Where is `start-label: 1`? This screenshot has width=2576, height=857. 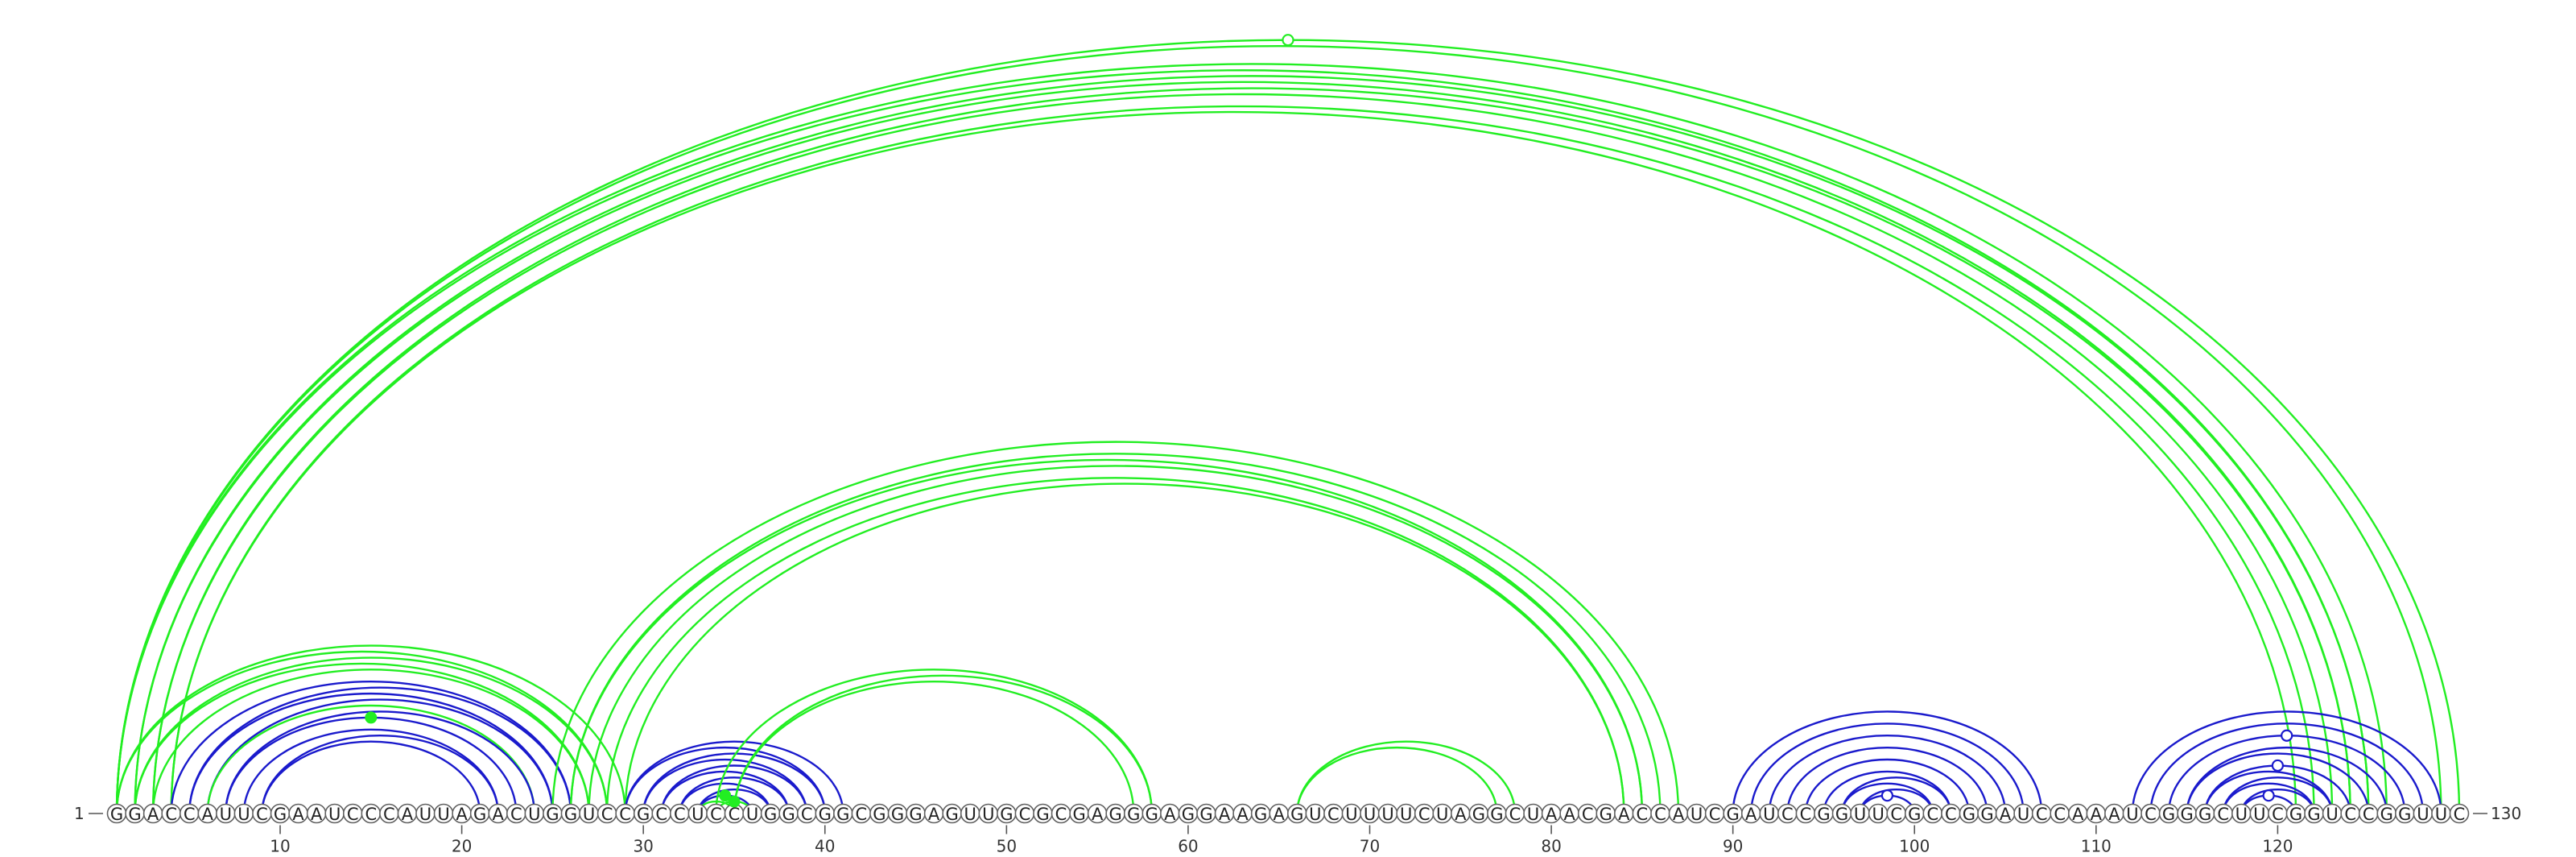
start-label: 1 is located at coordinates (79, 813).